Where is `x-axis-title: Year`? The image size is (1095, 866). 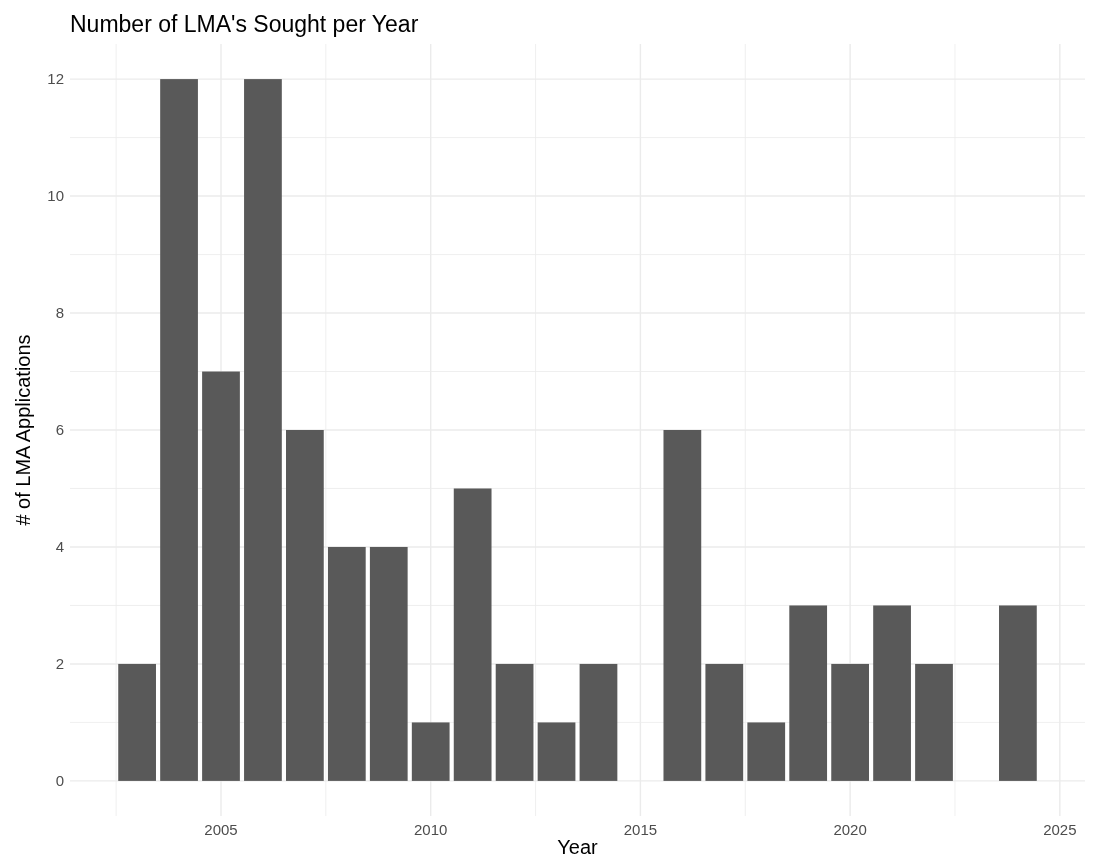 x-axis-title: Year is located at coordinates (578, 847).